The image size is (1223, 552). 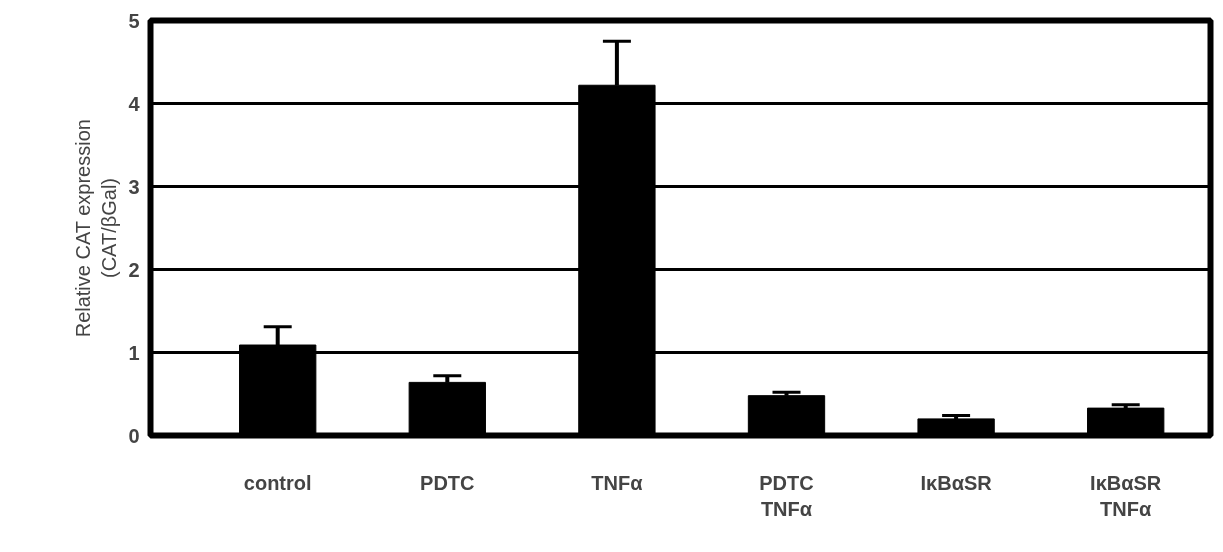 I want to click on y-axis-title: Relative CAT expression (CAT/βGal), so click(x=96, y=228).